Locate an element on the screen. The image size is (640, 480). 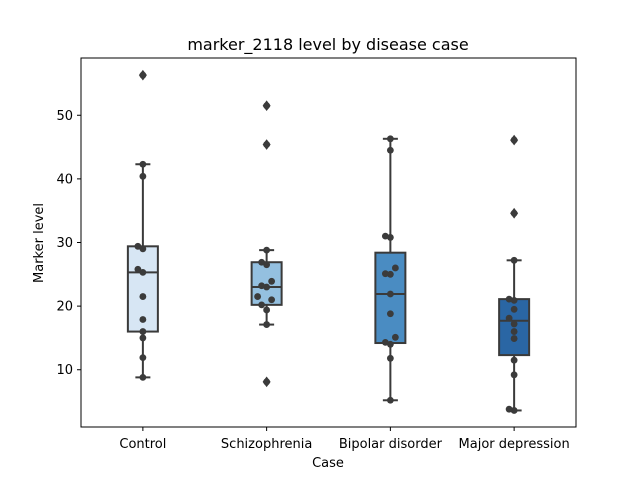
y-tick-label: 20 is located at coordinates (64, 307).